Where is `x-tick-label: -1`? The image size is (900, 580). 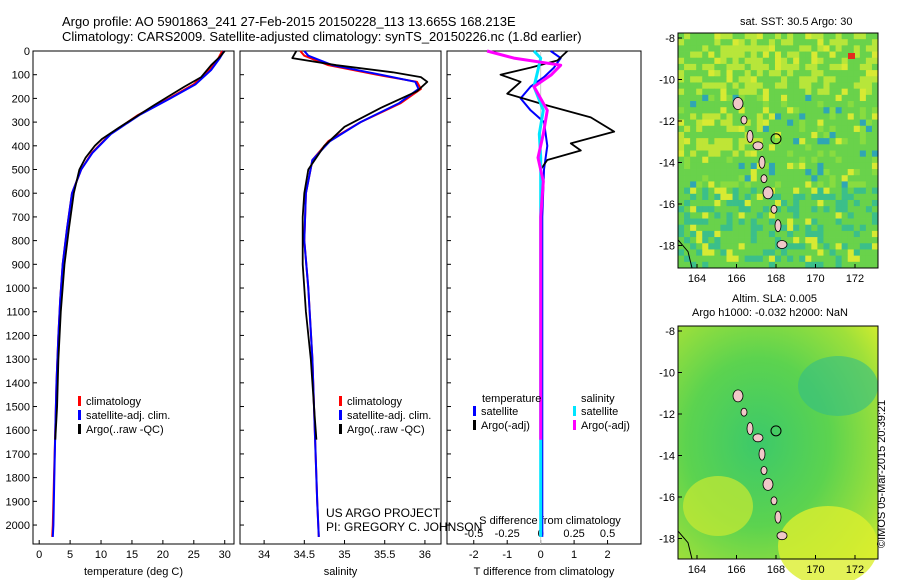 x-tick-label: -1 is located at coordinates (507, 555).